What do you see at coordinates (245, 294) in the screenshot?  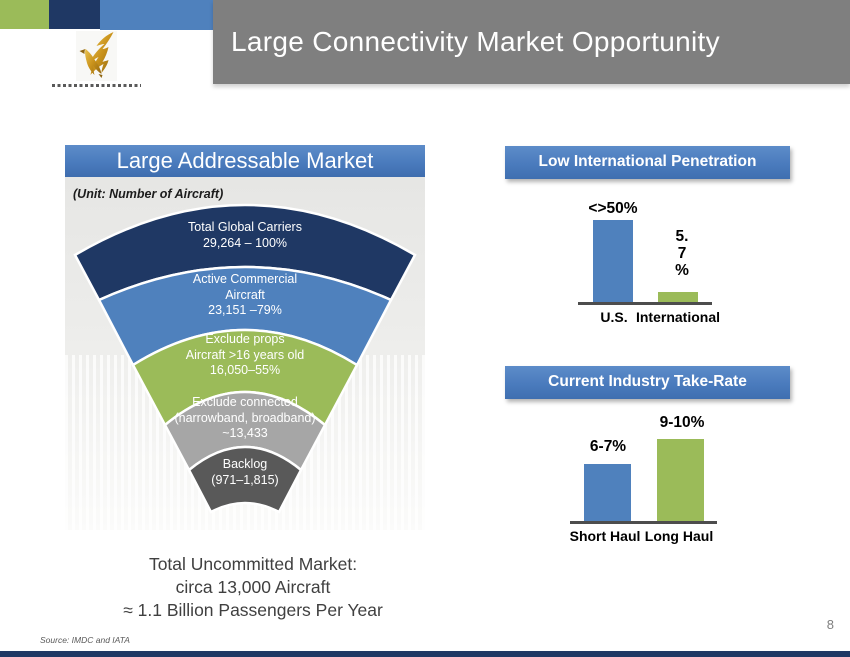 I see `funnel-label-active-commercial-aircraft: Active Commercial Aircraft 23,151 –79%` at bounding box center [245, 294].